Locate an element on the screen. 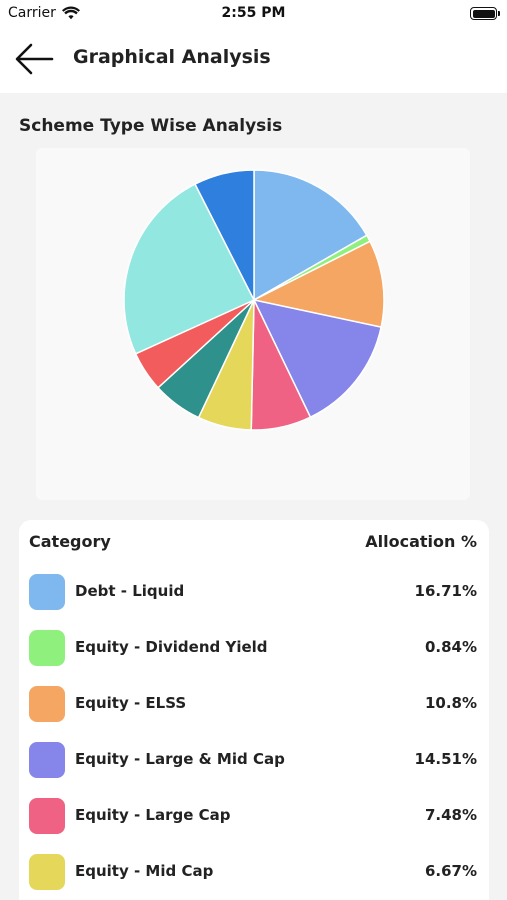 The image size is (507, 900). category-label: Equity - Dividend Yield is located at coordinates (171, 647).